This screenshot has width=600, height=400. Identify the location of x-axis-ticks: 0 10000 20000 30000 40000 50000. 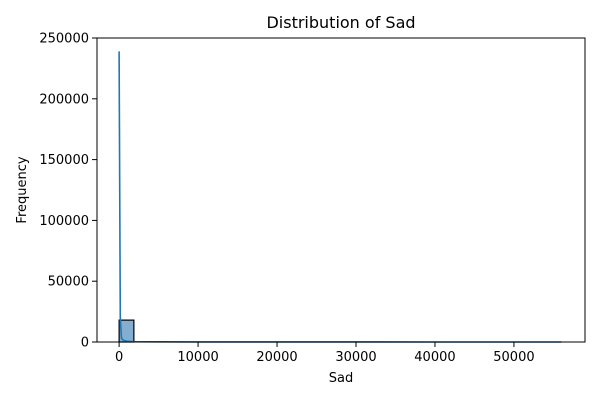
(325, 353).